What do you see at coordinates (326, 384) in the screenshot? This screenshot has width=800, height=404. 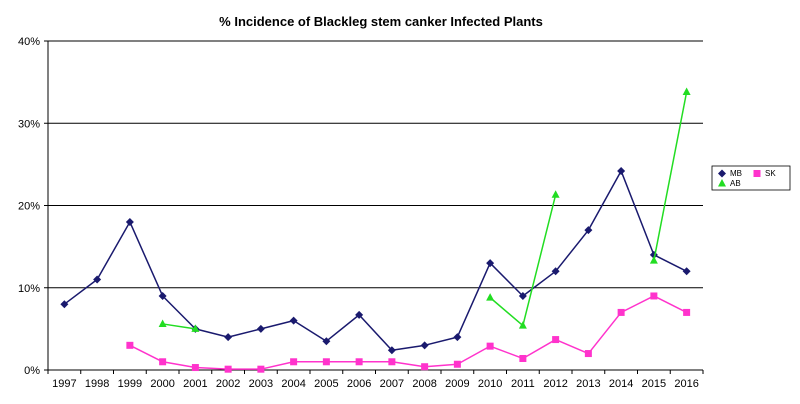 I see `x-tick-label: 2005` at bounding box center [326, 384].